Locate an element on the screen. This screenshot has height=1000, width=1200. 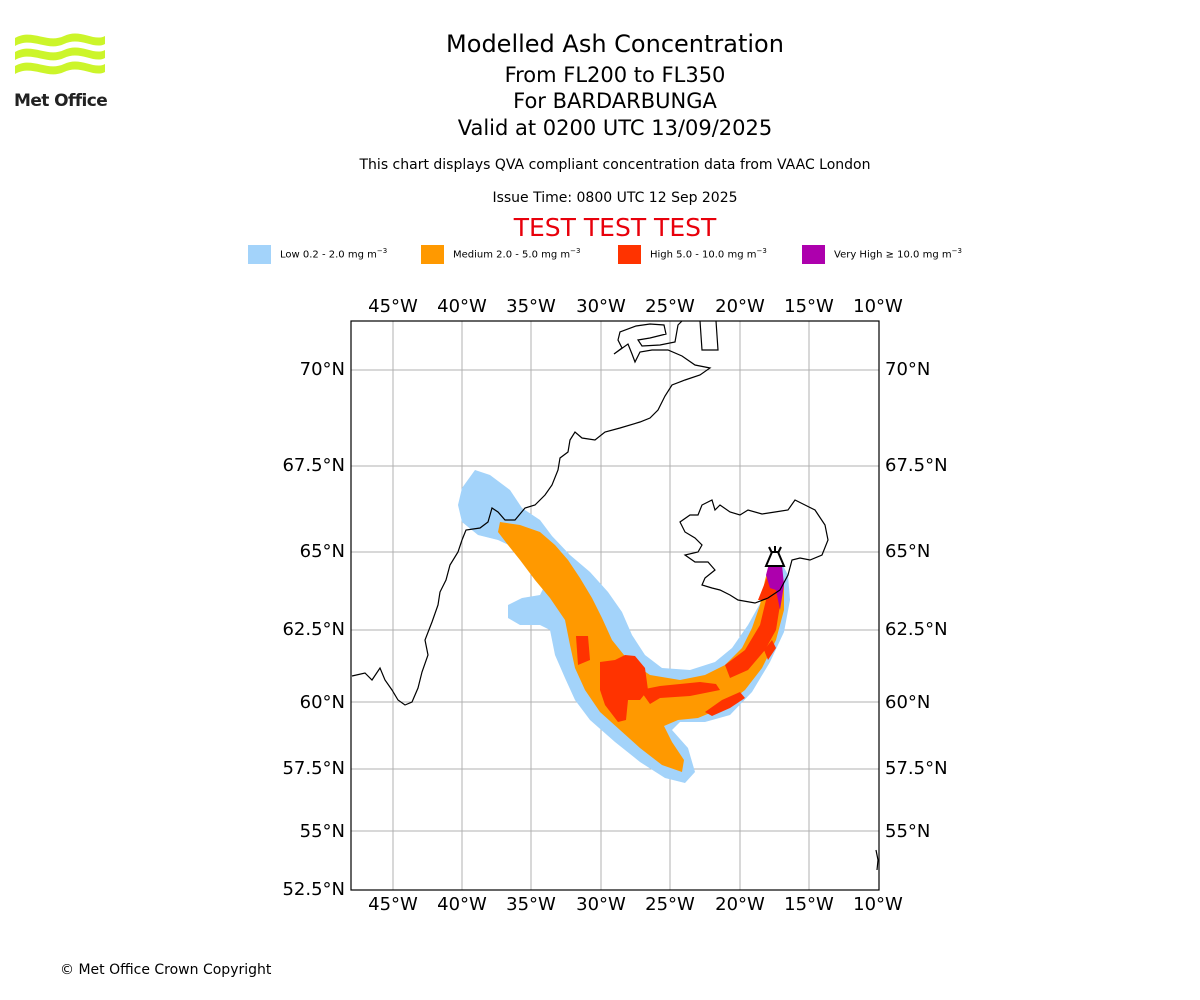
lon-tick-top: 35°W is located at coordinates (531, 306).